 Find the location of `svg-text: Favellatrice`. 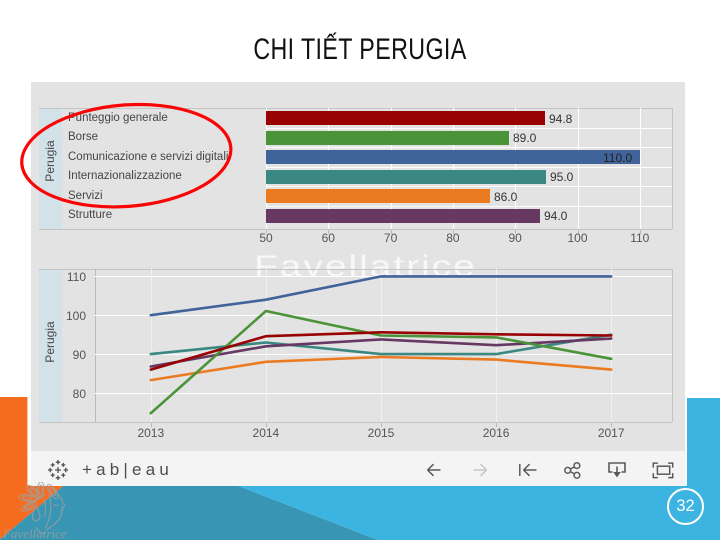

svg-text: Favellatrice is located at coordinates (34, 533).